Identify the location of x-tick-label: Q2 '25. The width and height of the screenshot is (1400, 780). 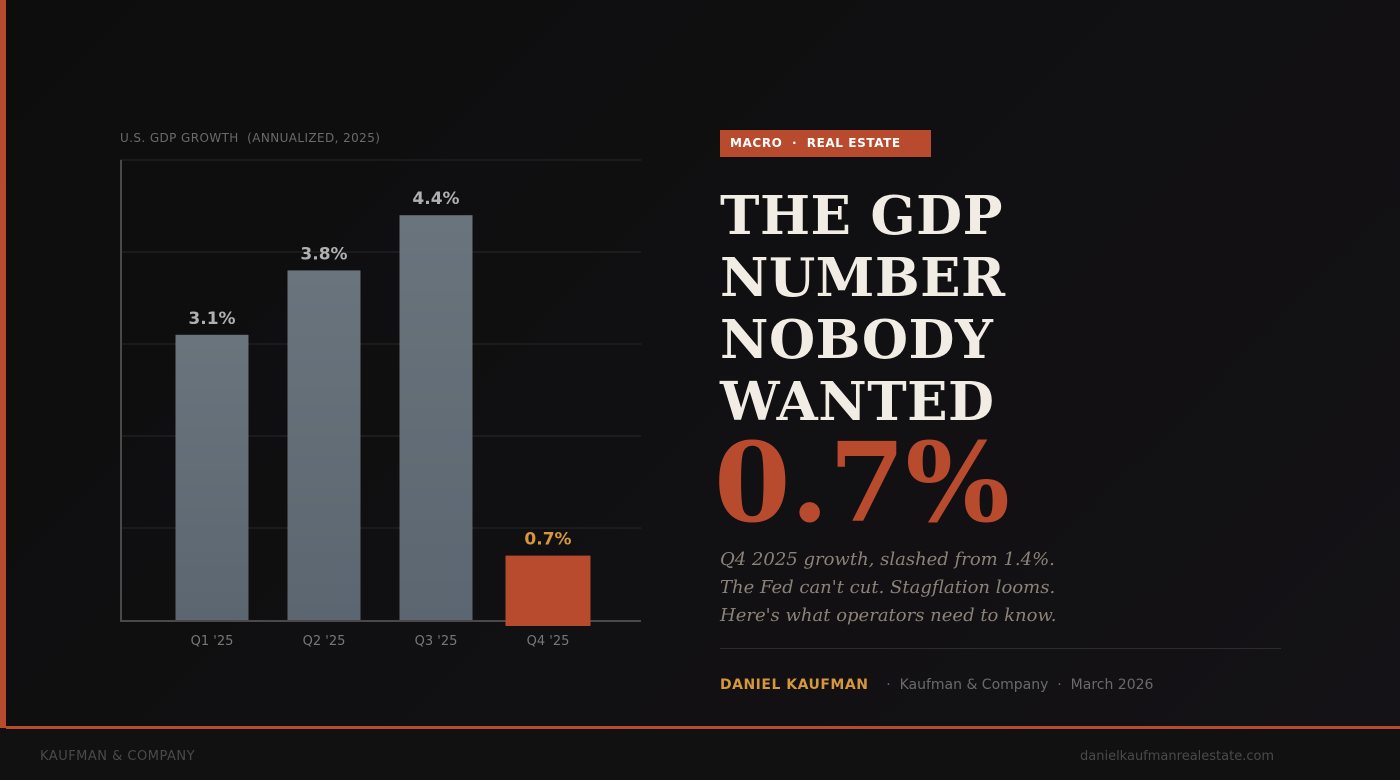
(324, 641).